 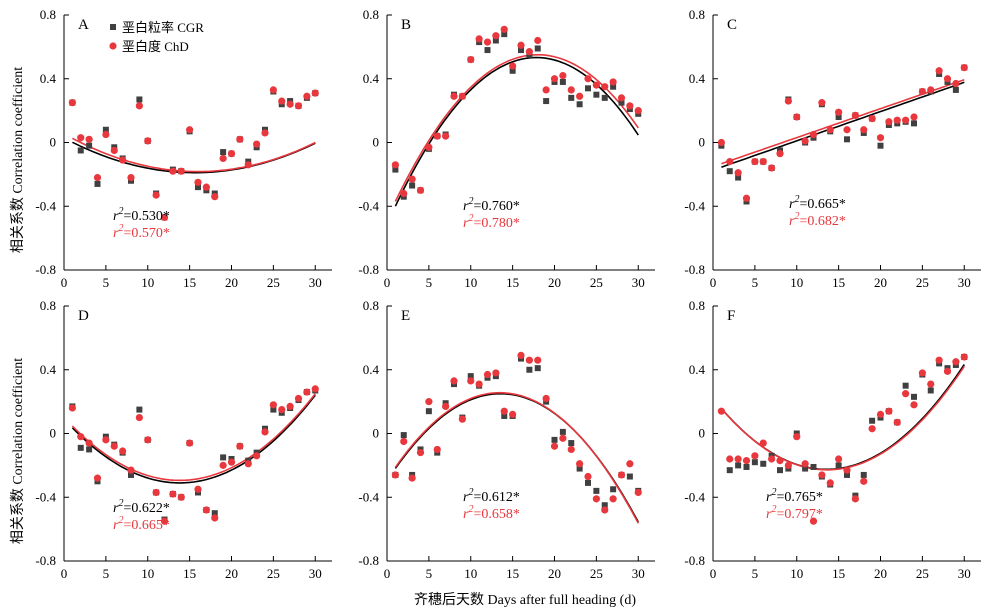 What do you see at coordinates (731, 316) in the screenshot?
I see `panel-label: F` at bounding box center [731, 316].